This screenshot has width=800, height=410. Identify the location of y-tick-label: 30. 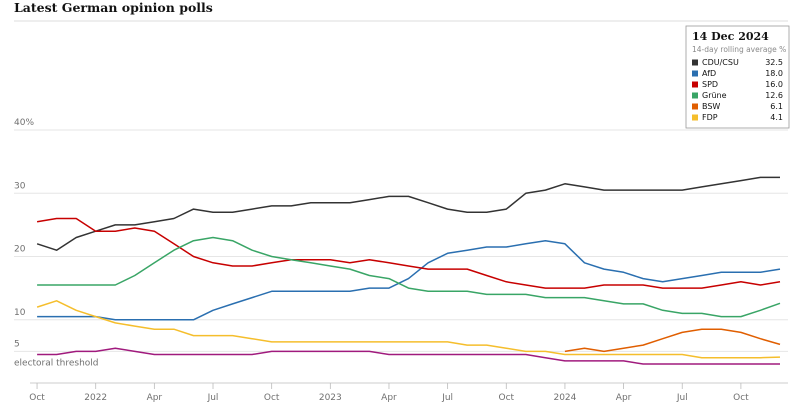
(20, 186).